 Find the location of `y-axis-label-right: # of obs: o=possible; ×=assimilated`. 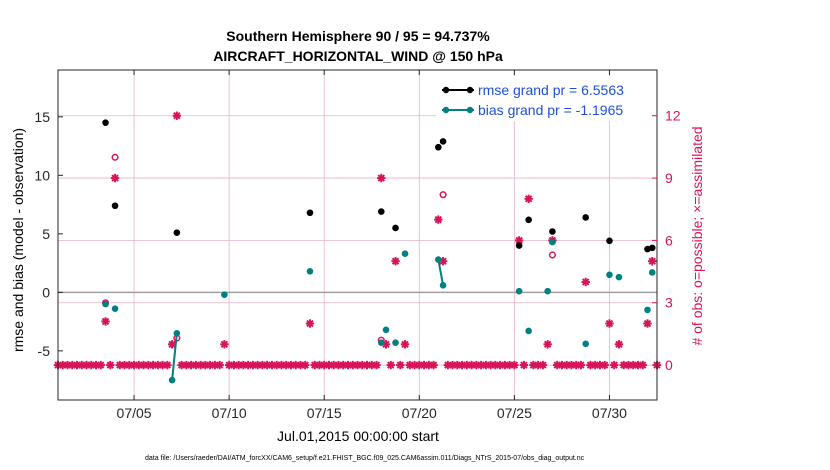

y-axis-label-right: # of obs: o=possible; ×=assimilated is located at coordinates (697, 235).